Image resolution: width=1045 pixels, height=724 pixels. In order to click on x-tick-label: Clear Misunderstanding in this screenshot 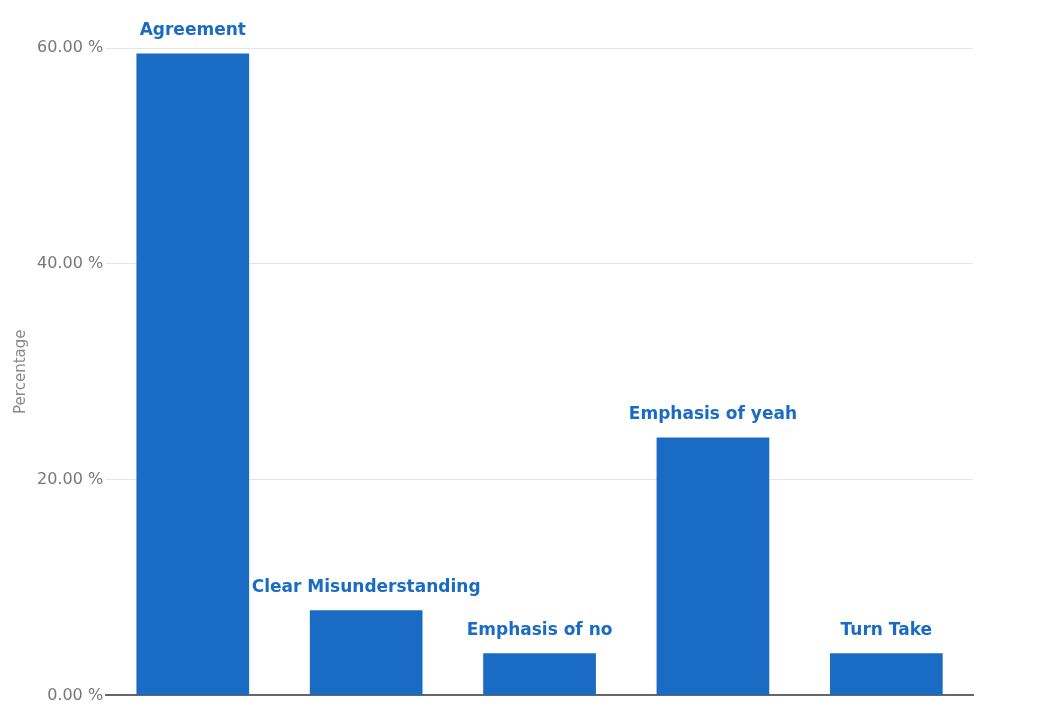, I will do `click(366, 586)`.